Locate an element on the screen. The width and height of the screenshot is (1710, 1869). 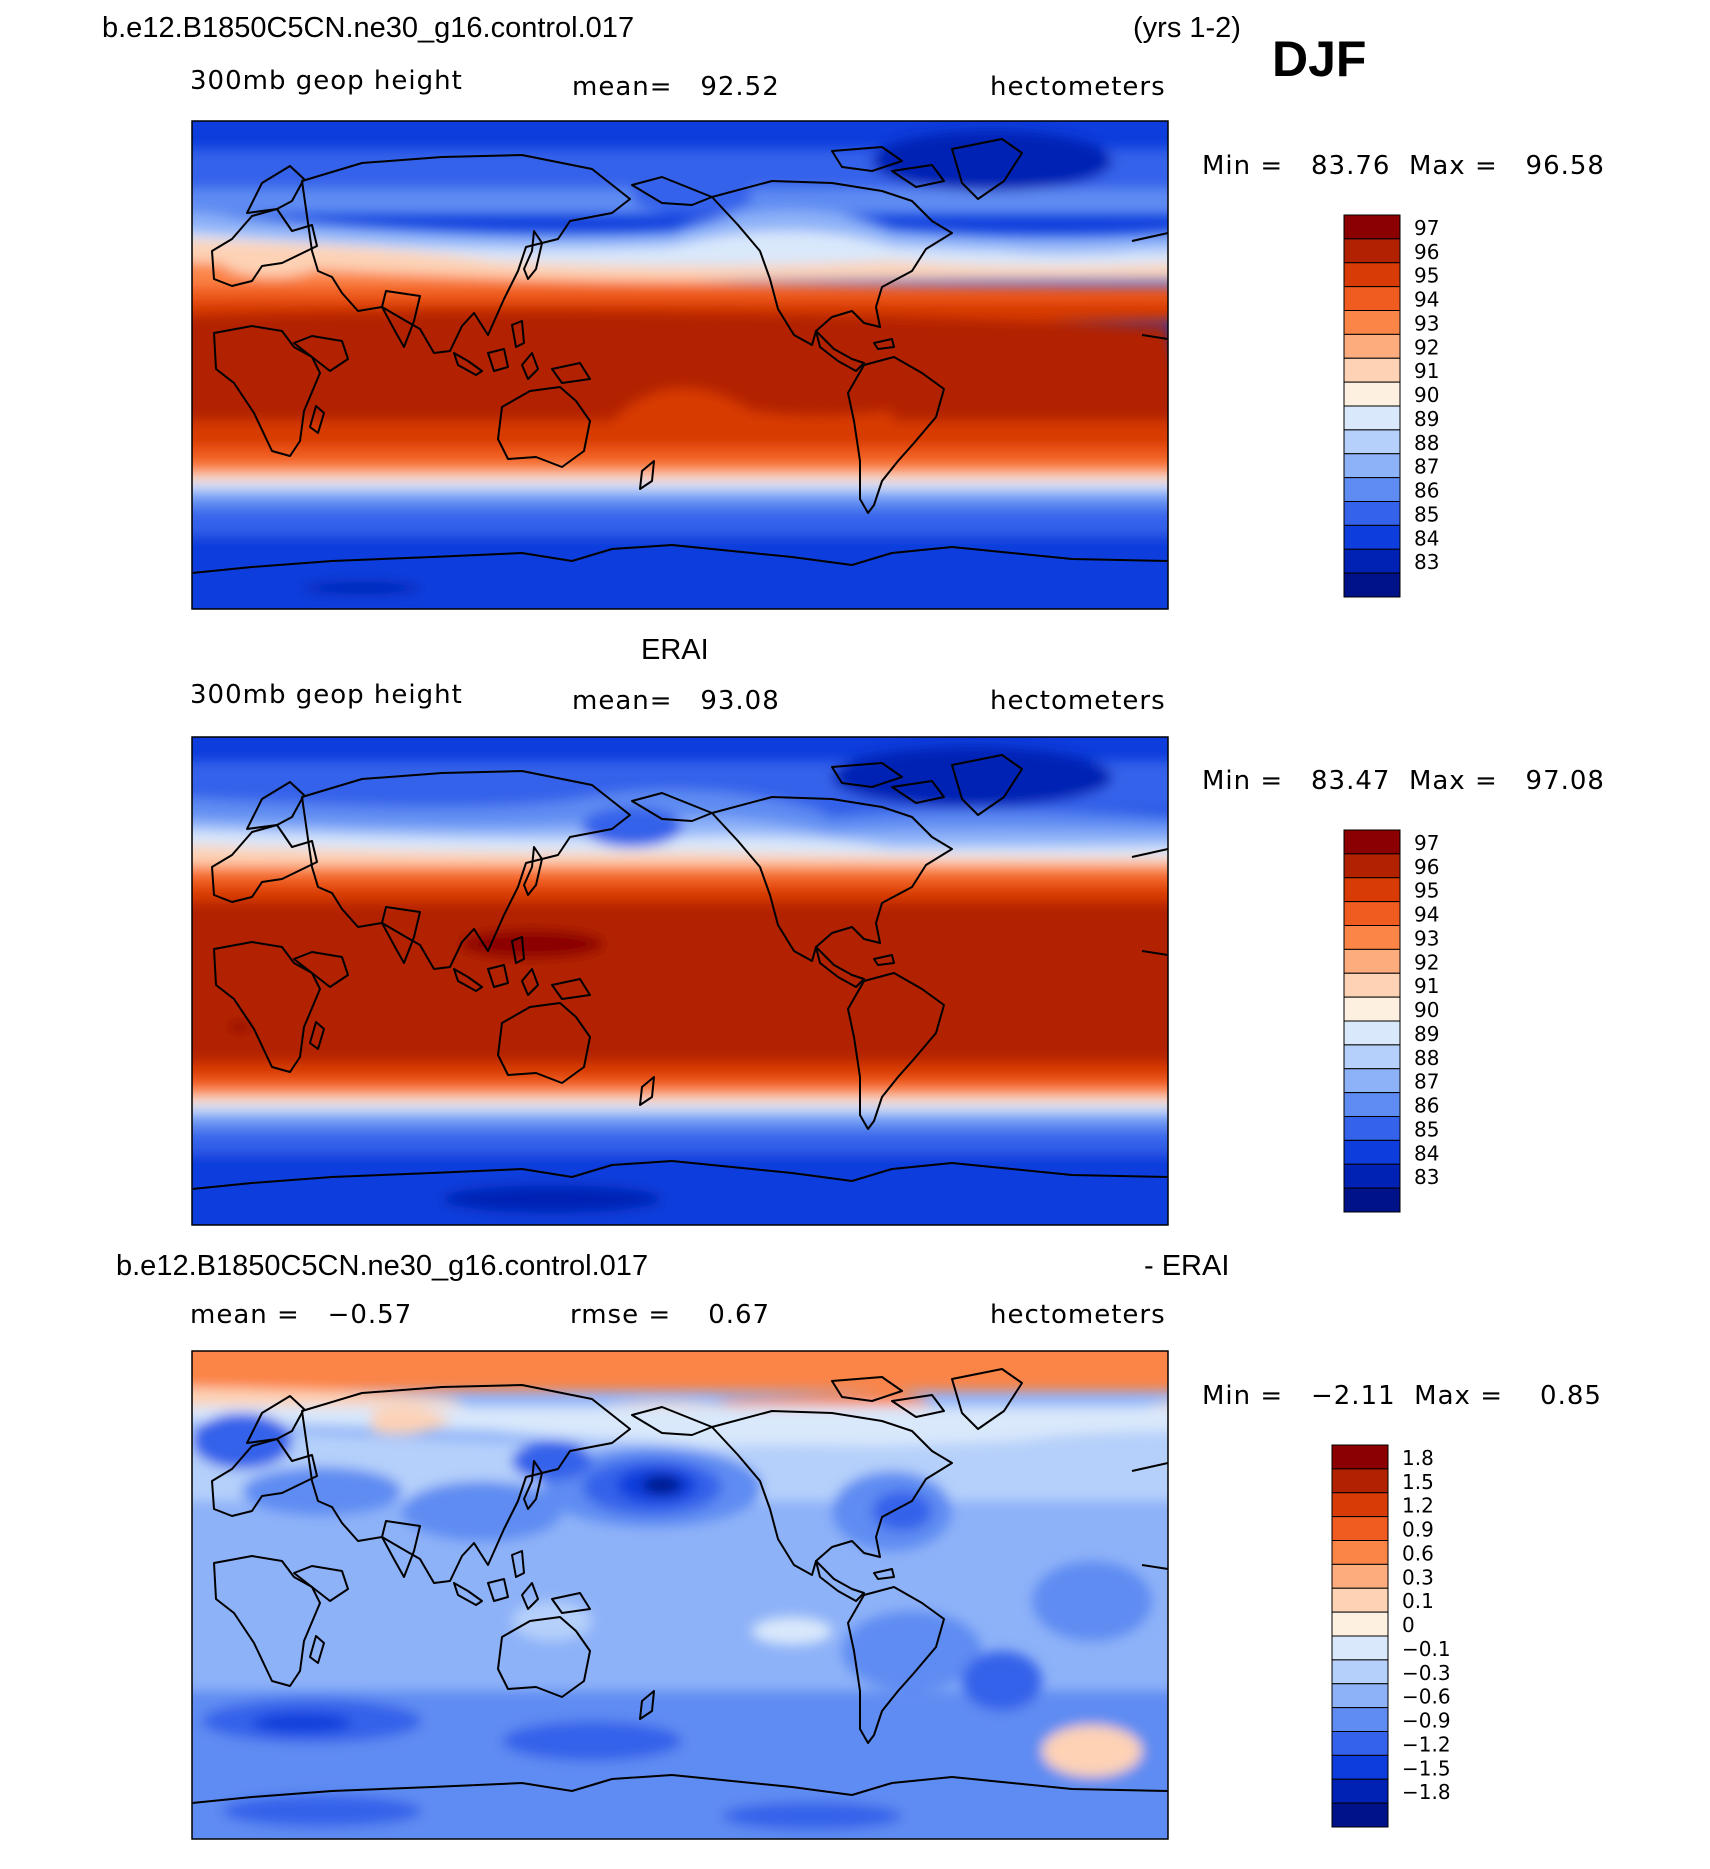
season-label: DJF is located at coordinates (1319, 59).